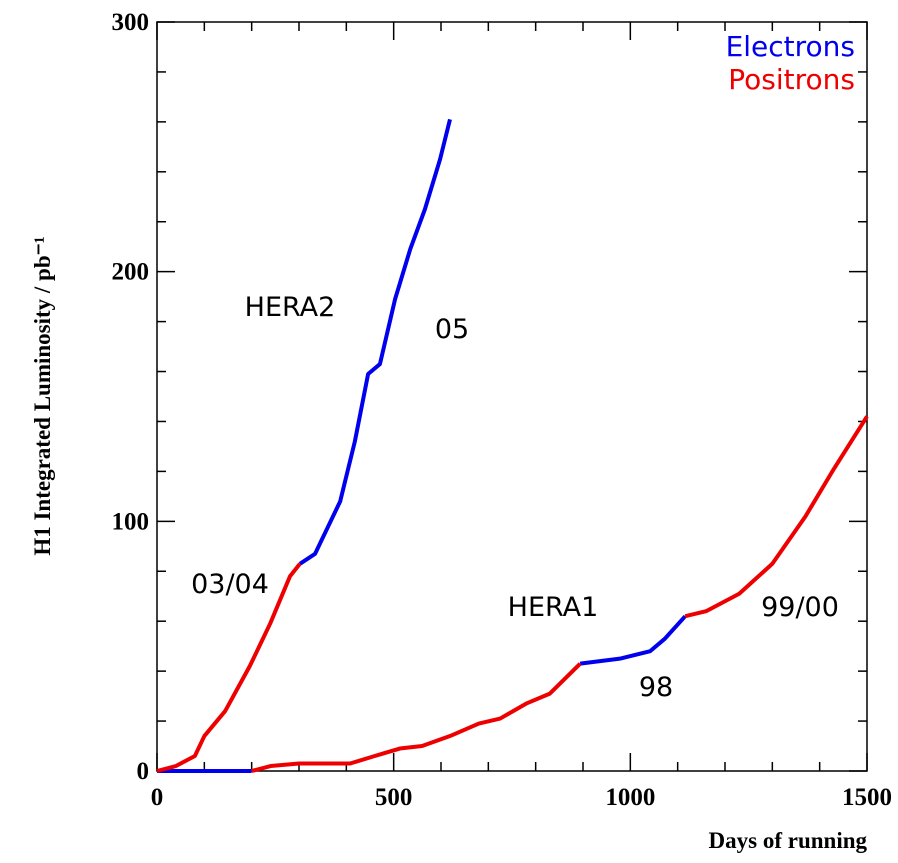  I want to click on annotation: HERA1, so click(553, 607).